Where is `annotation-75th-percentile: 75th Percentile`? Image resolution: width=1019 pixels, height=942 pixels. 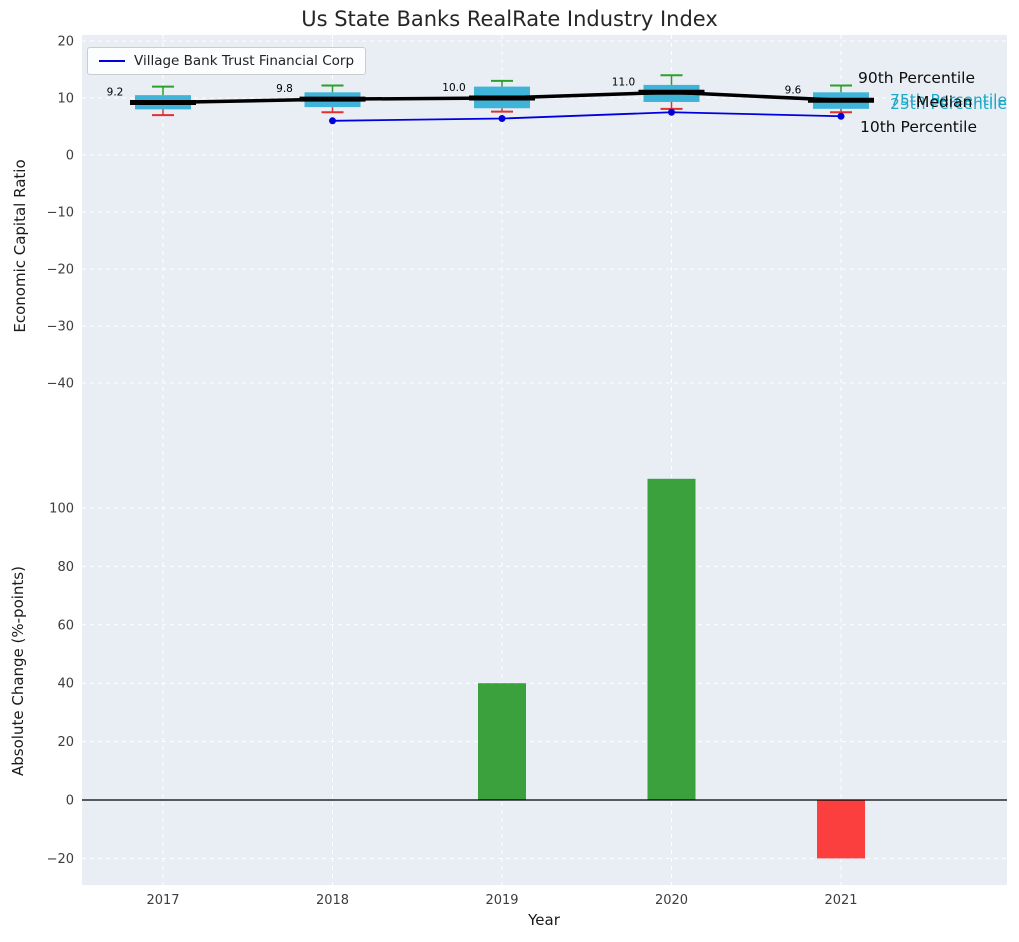 annotation-75th-percentile: 75th Percentile is located at coordinates (949, 100).